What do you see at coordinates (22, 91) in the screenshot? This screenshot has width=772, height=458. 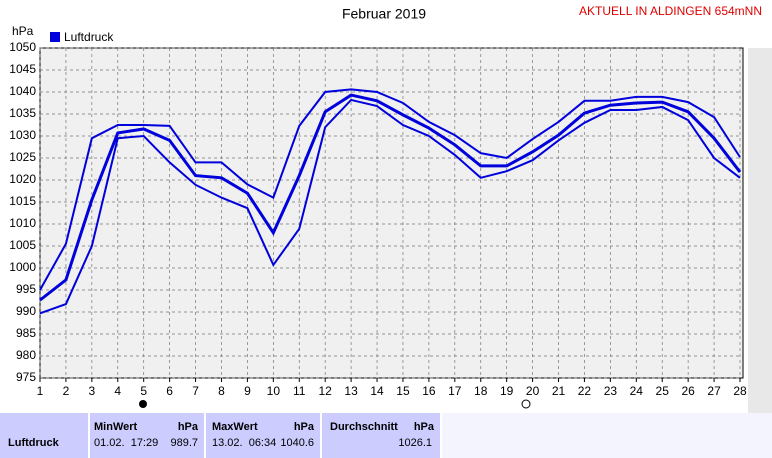 I see `y-tick-label: 1040` at bounding box center [22, 91].